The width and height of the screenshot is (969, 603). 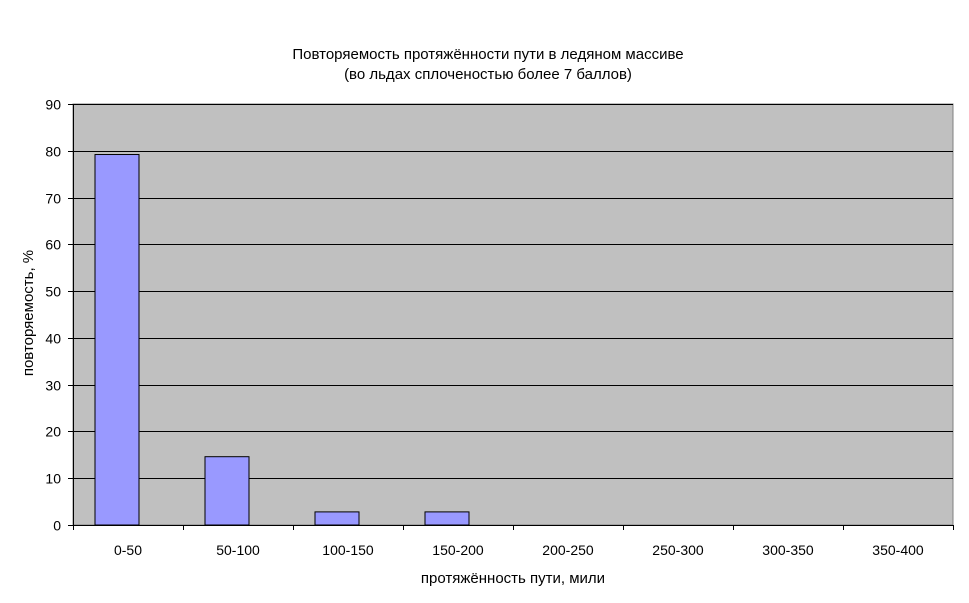 What do you see at coordinates (348, 550) in the screenshot?
I see `x-tick-label: 100-150` at bounding box center [348, 550].